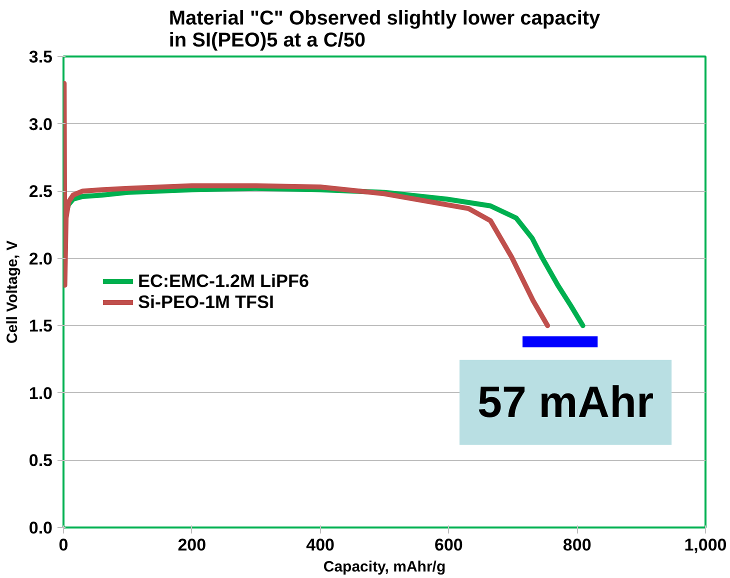  What do you see at coordinates (705, 545) in the screenshot?
I see `x-tick-label: 1,000` at bounding box center [705, 545].